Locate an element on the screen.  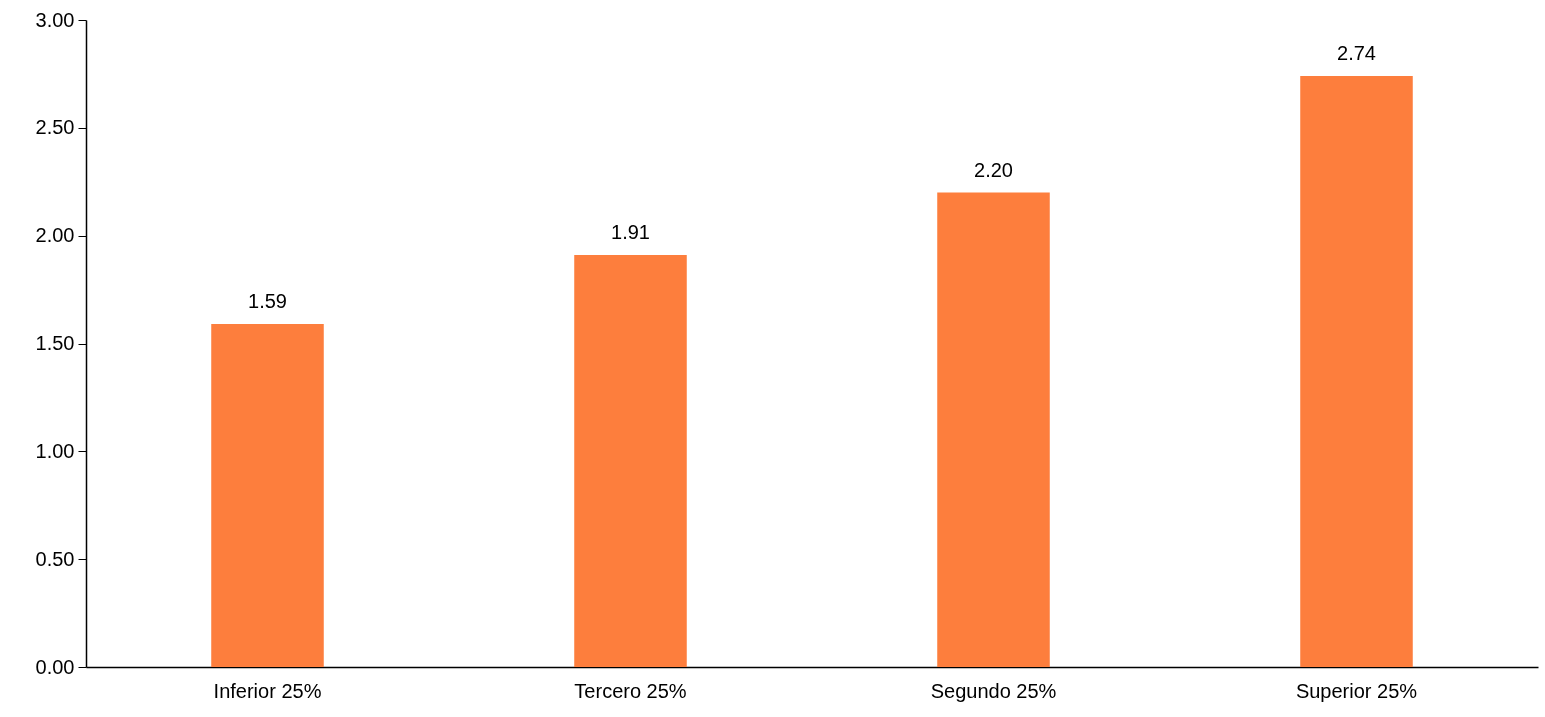
data-label: 2.20 is located at coordinates (993, 169).